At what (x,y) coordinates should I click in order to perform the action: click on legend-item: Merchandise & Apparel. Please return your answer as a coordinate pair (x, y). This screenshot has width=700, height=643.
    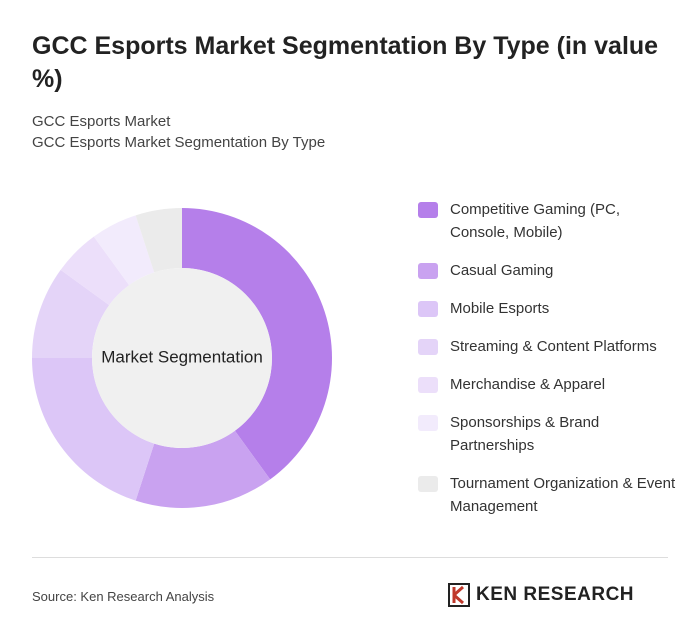
    Looking at the image, I should click on (548, 384).